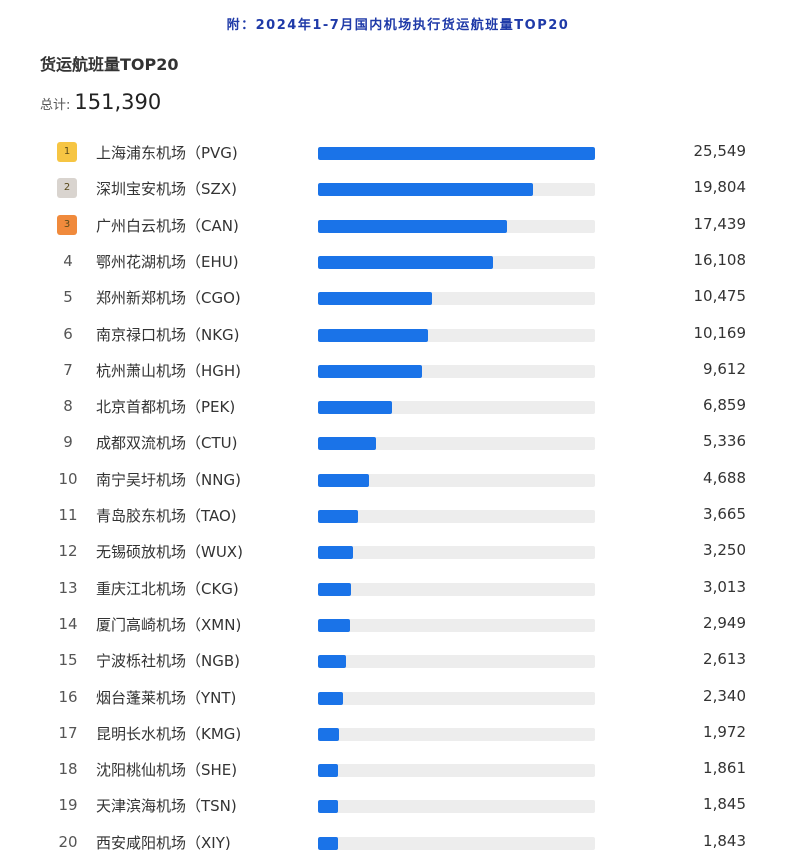 The width and height of the screenshot is (796, 867). What do you see at coordinates (68, 442) in the screenshot?
I see `rank-number: 9` at bounding box center [68, 442].